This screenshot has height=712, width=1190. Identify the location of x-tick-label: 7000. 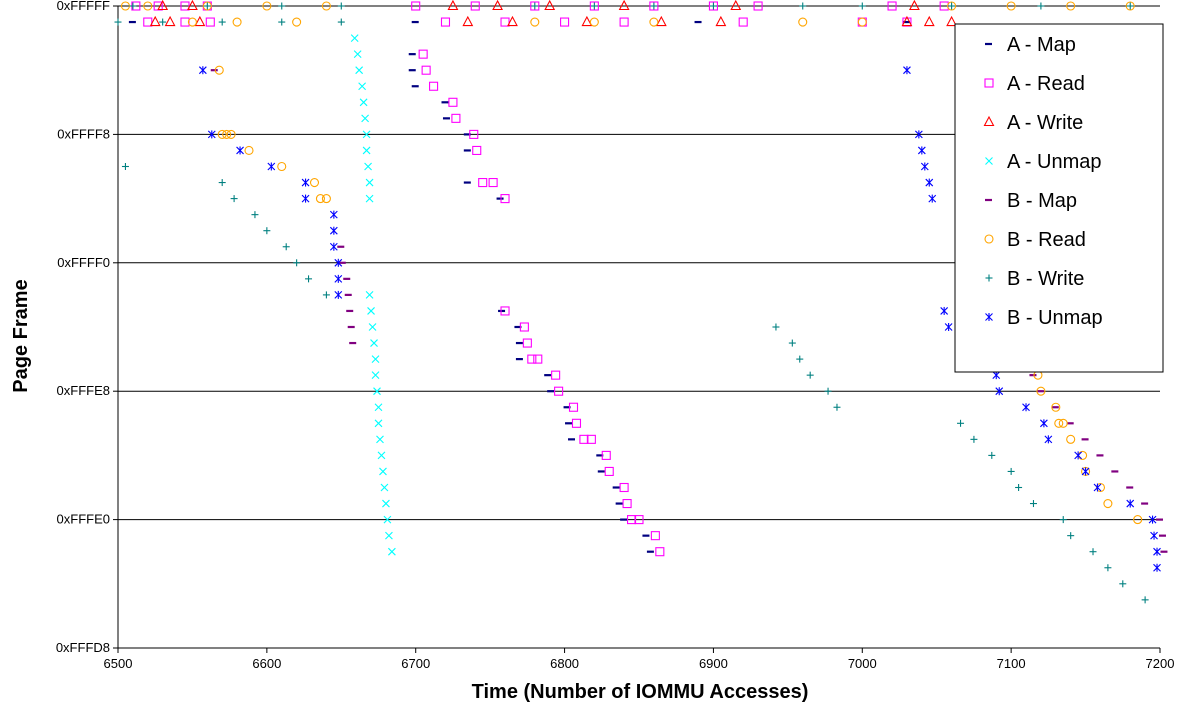
(862, 663).